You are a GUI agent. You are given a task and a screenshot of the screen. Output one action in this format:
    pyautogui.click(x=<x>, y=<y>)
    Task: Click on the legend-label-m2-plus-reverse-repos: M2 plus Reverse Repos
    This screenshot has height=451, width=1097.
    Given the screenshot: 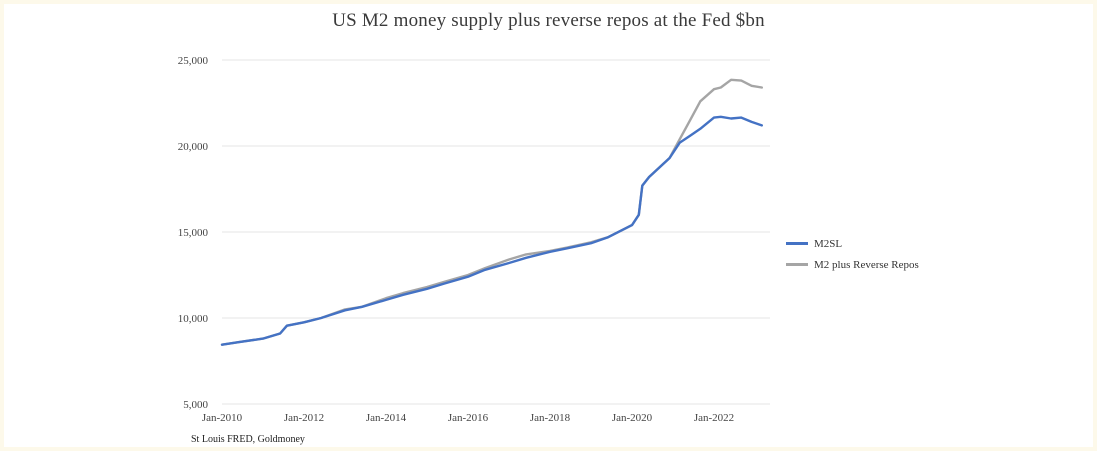 What is the action you would take?
    pyautogui.click(x=866, y=264)
    